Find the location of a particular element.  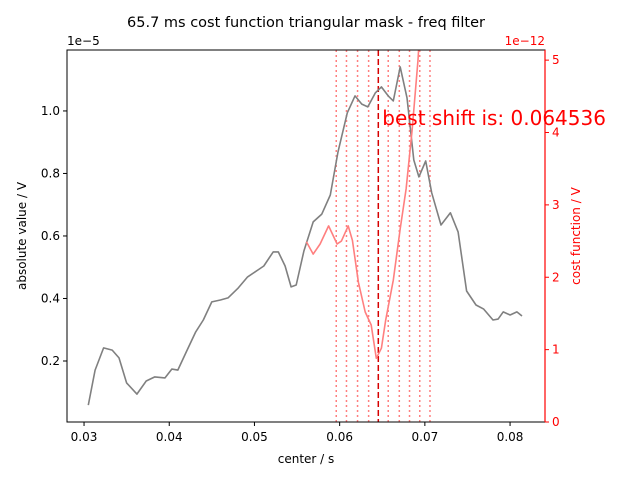

y-tick-label: 0.2 is located at coordinates (50, 361).